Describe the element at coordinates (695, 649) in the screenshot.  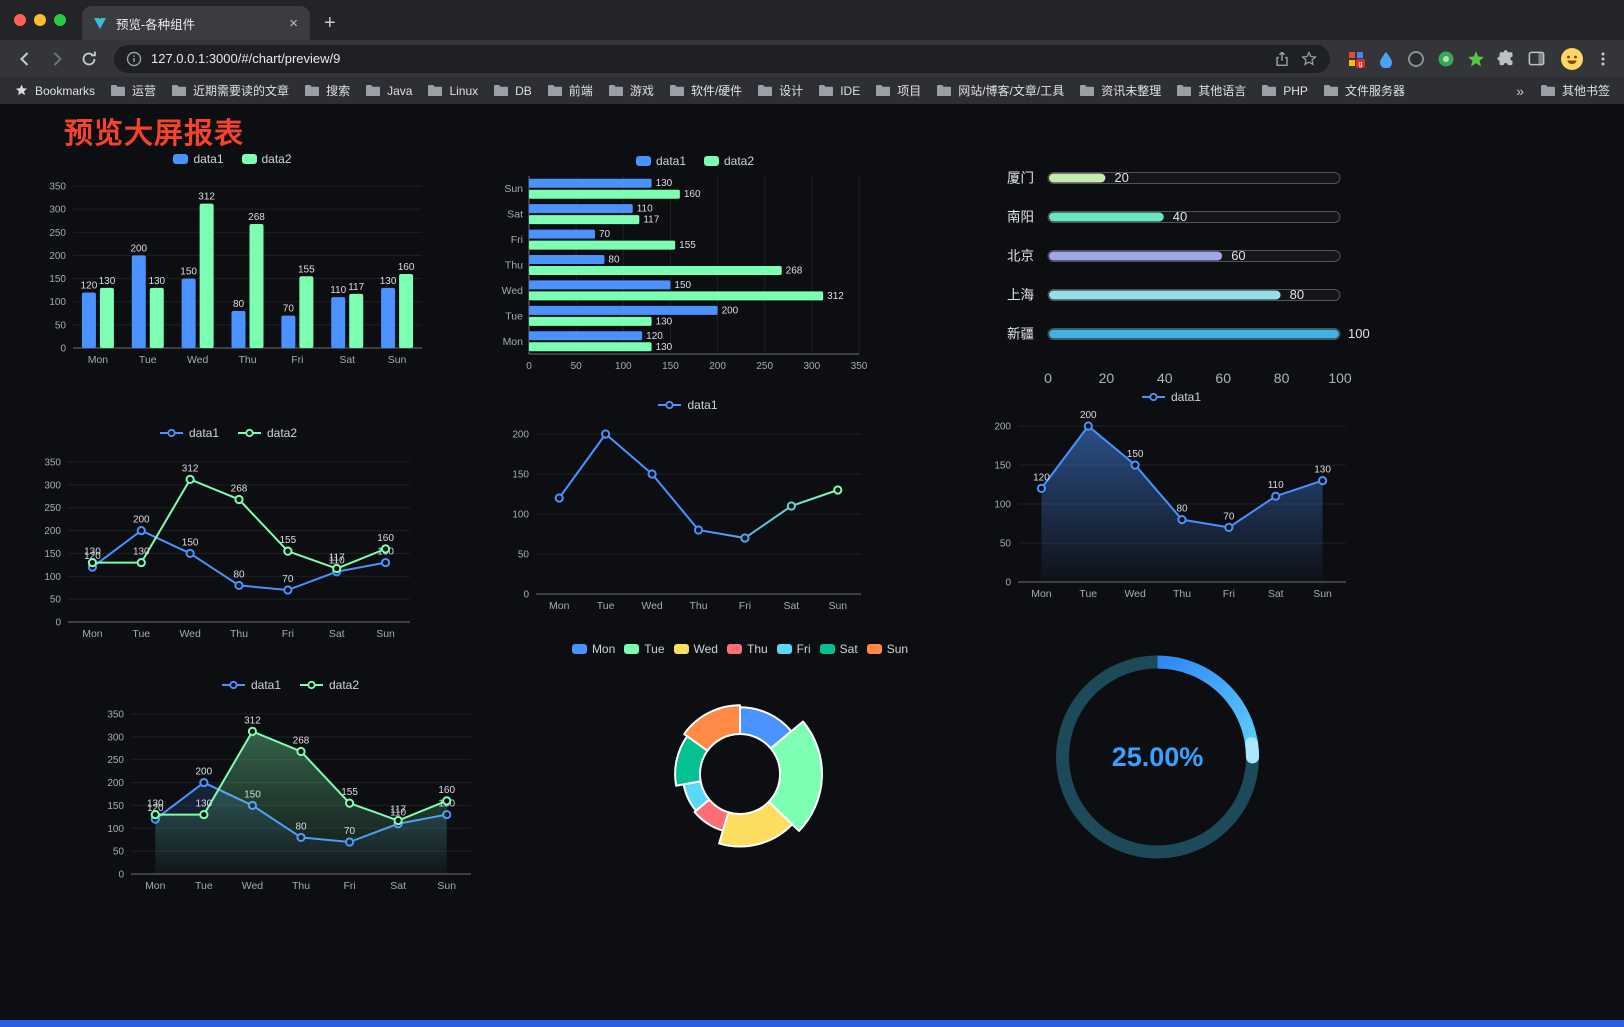
I see `legend-item-Wed: Wed` at that location.